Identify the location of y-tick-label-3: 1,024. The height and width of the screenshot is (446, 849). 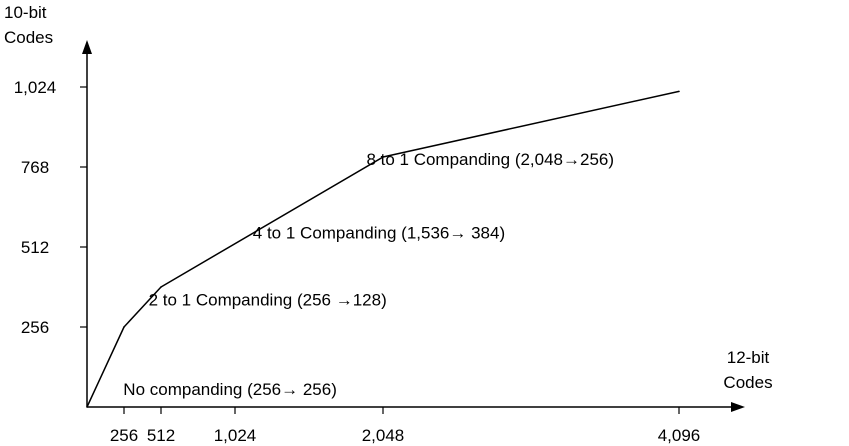
(35, 87).